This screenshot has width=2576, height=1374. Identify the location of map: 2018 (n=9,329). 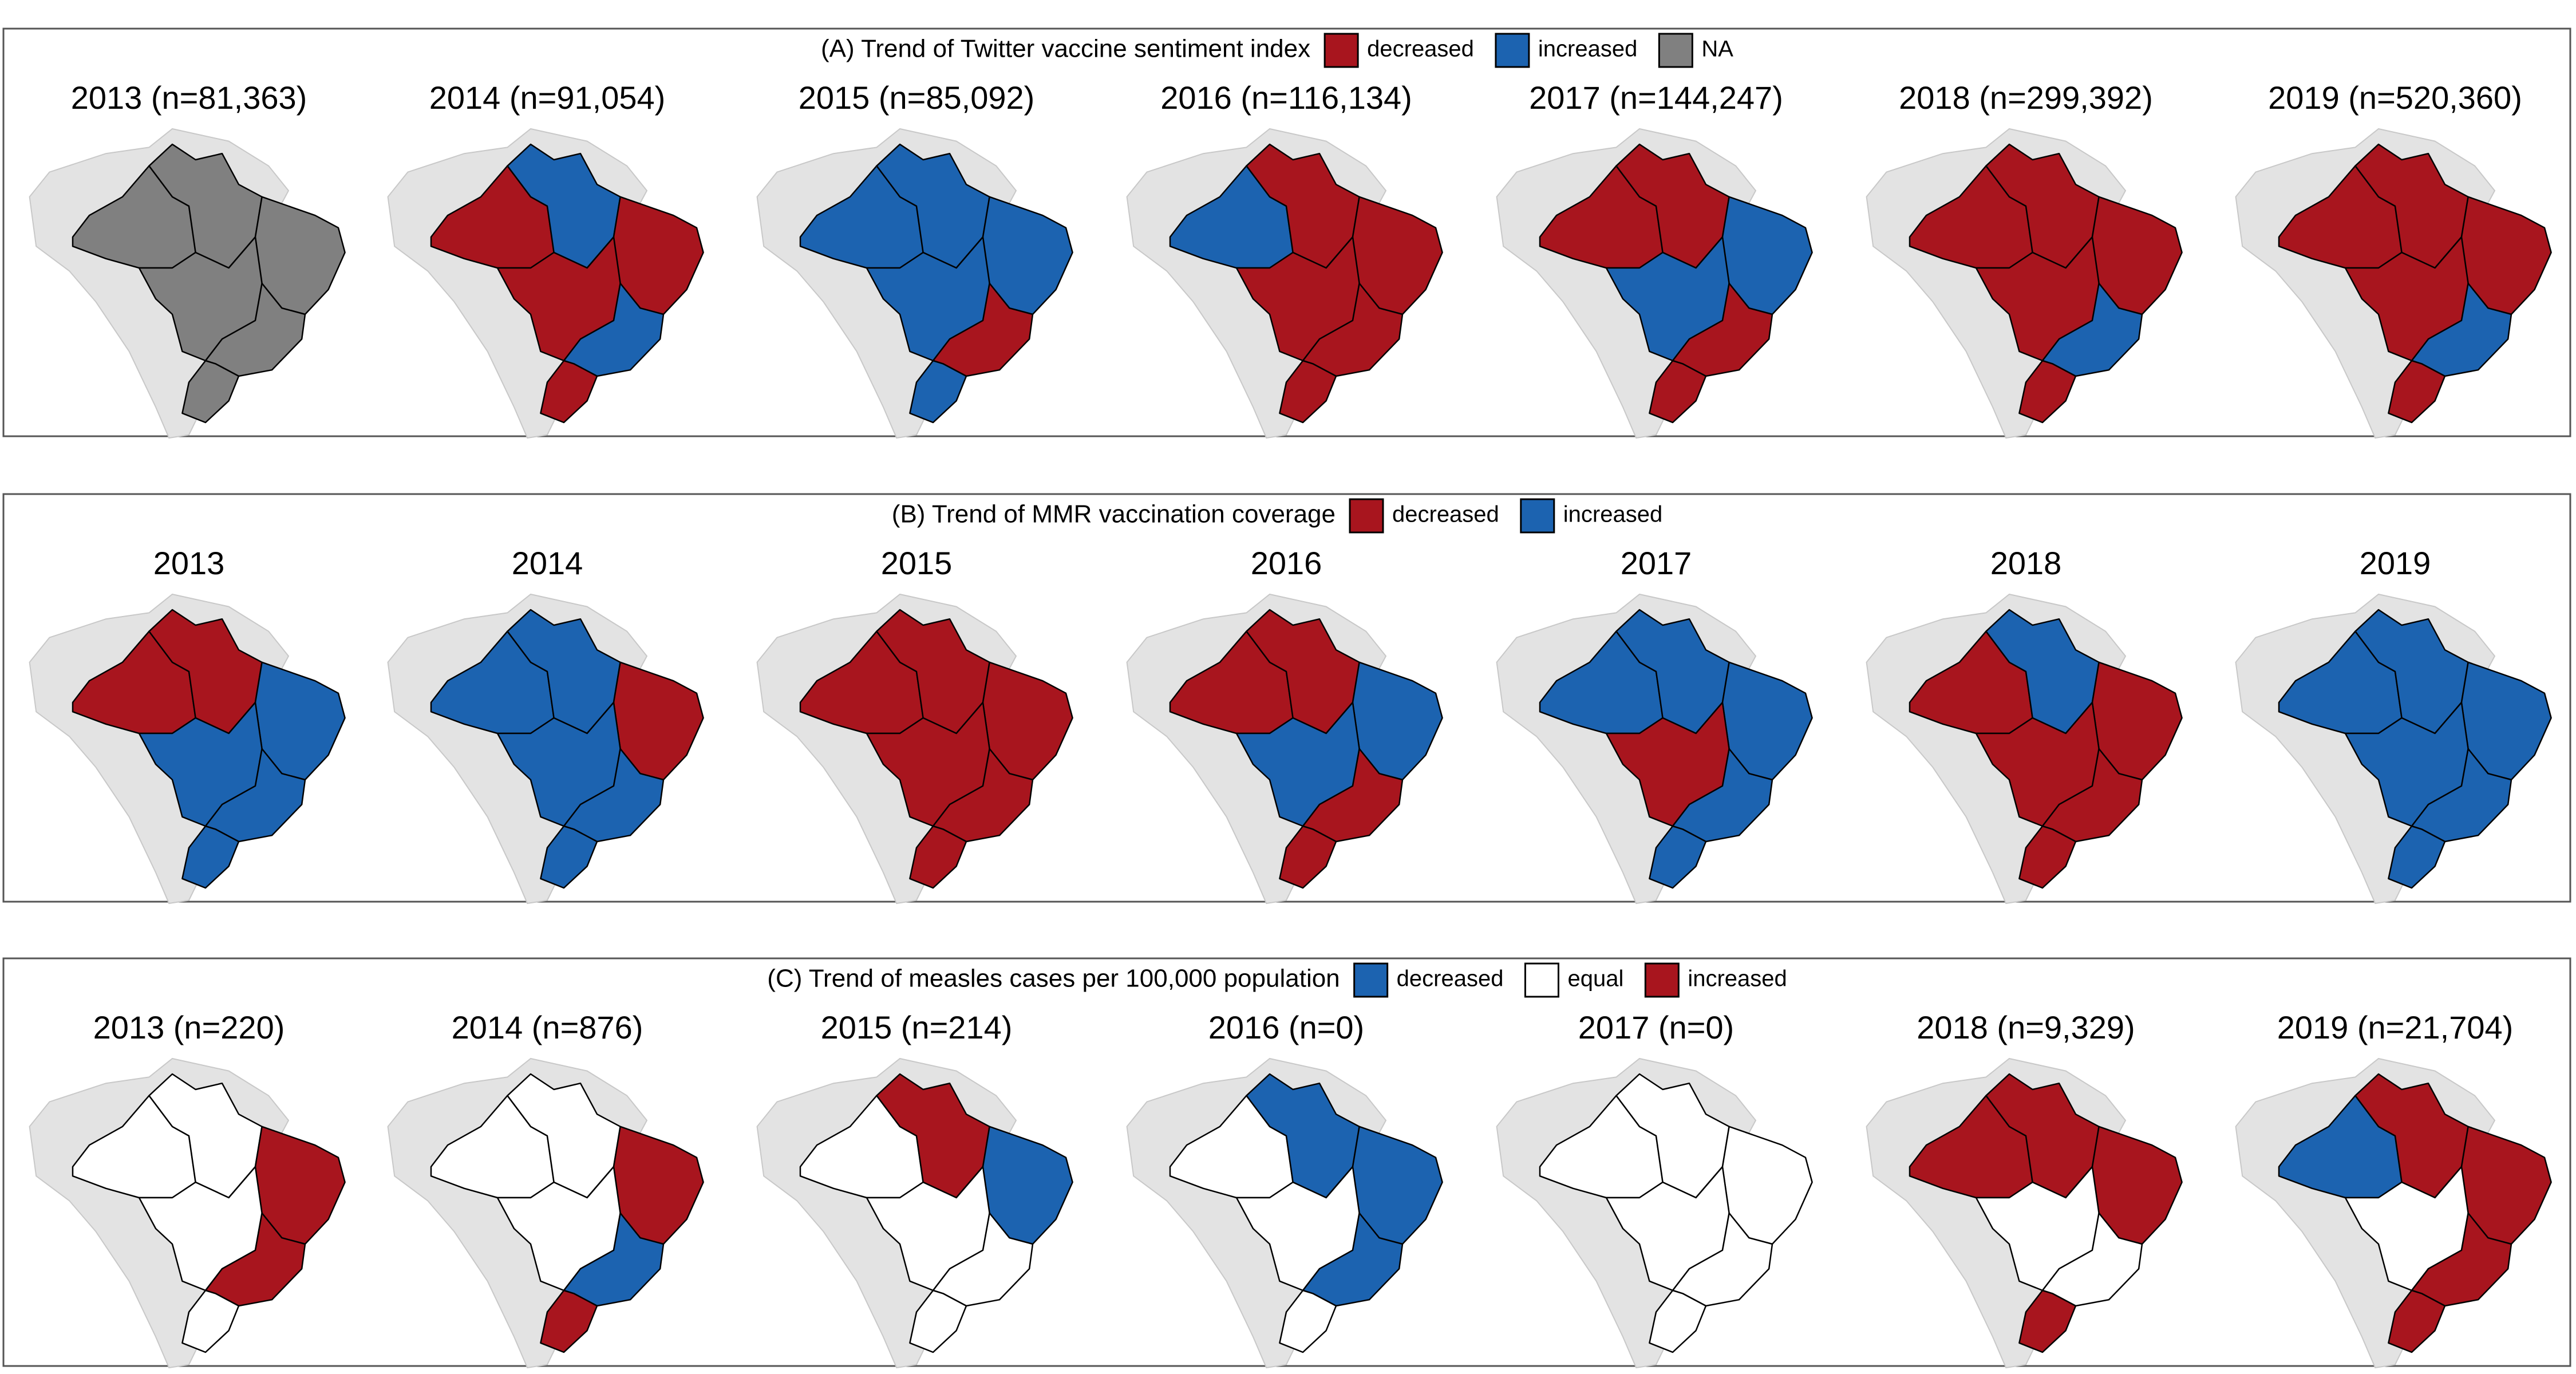
(2024, 1189).